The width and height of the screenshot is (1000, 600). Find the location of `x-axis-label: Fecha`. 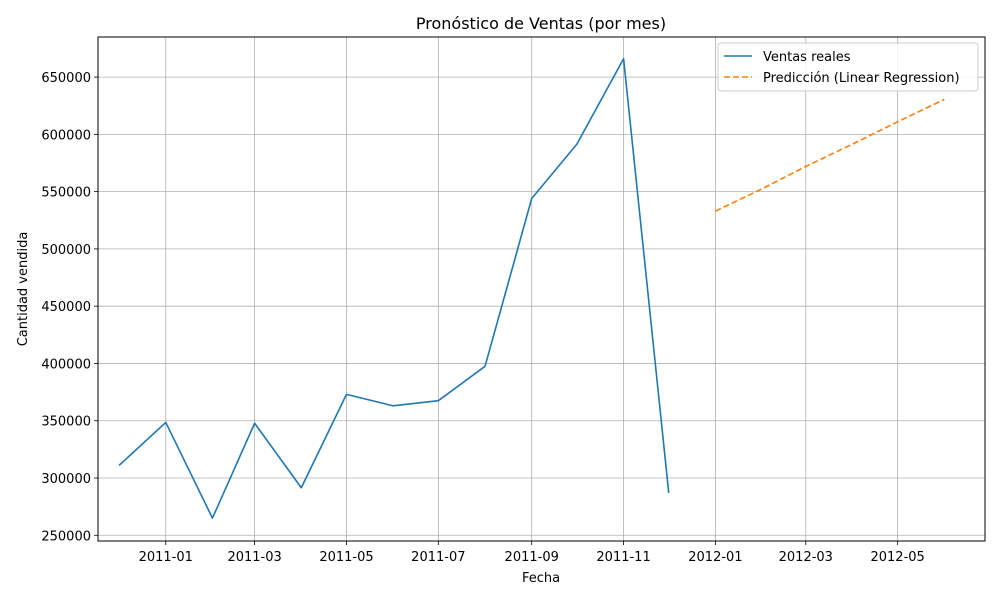

x-axis-label: Fecha is located at coordinates (541, 578).